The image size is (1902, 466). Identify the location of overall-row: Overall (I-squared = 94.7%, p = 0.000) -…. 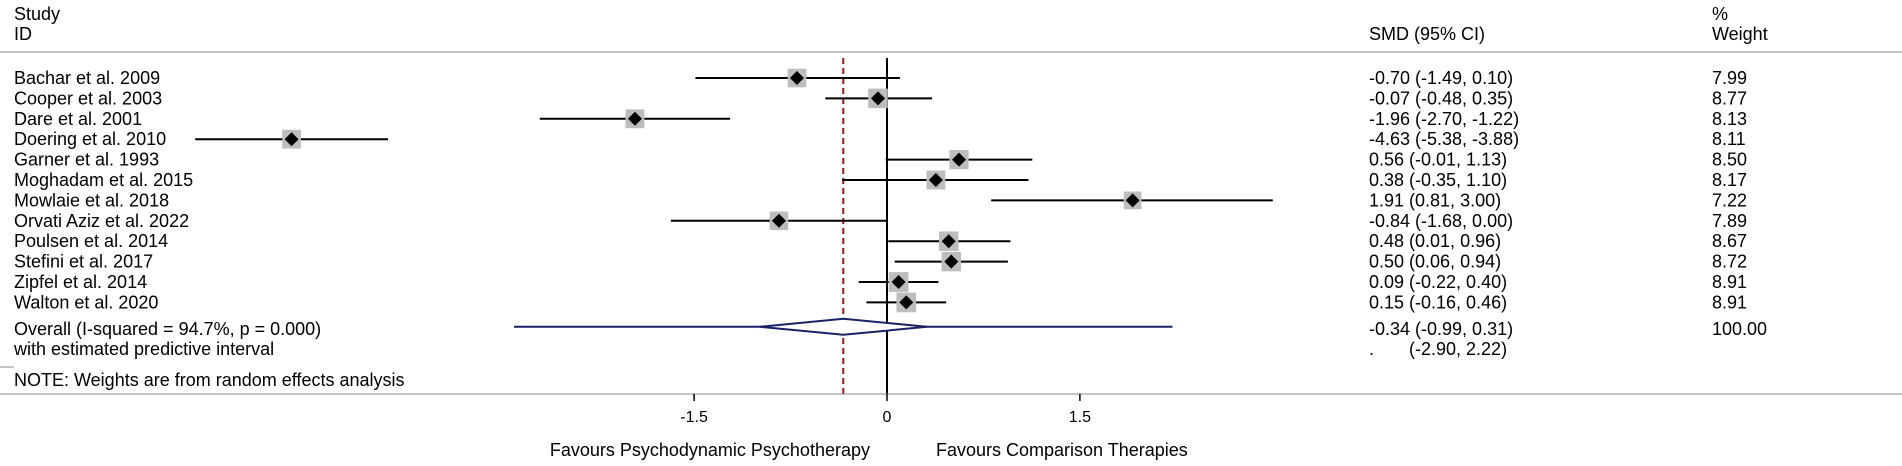
(890, 338).